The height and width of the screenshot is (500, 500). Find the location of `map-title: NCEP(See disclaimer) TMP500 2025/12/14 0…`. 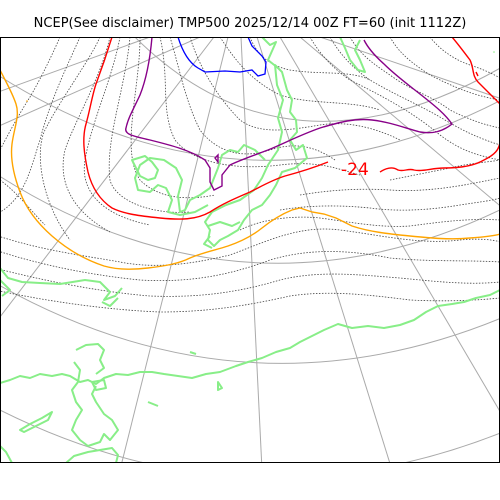

map-title: NCEP(See disclaimer) TMP500 2025/12/14 0… is located at coordinates (250, 23).